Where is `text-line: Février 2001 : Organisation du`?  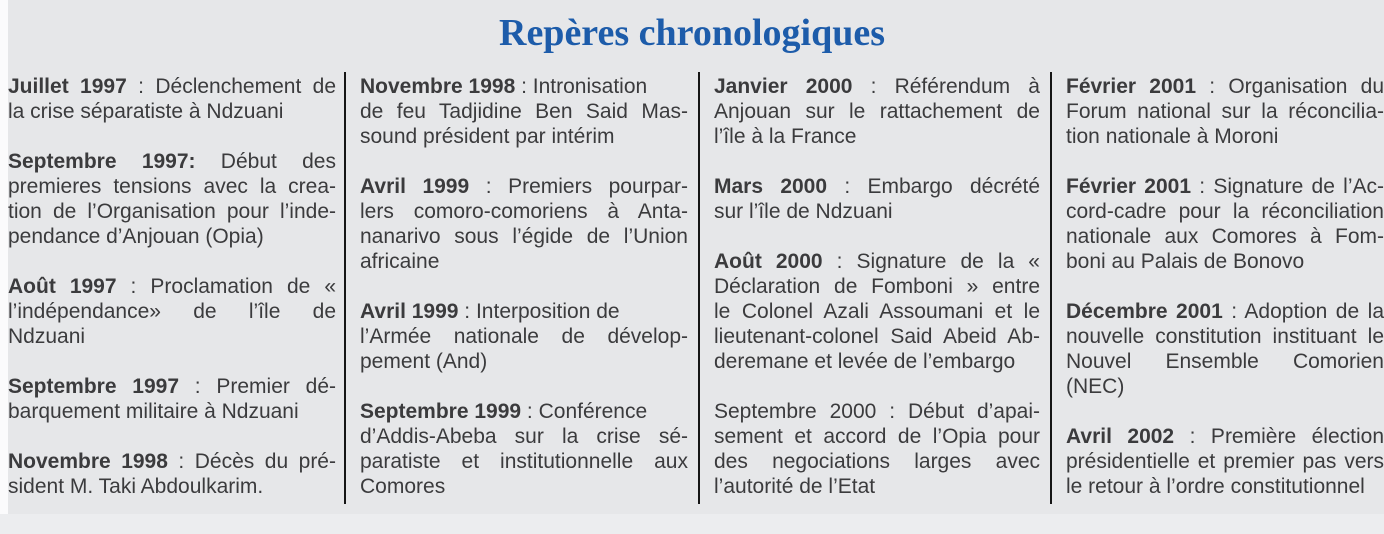
text-line: Février 2001 : Organisation du is located at coordinates (1225, 86).